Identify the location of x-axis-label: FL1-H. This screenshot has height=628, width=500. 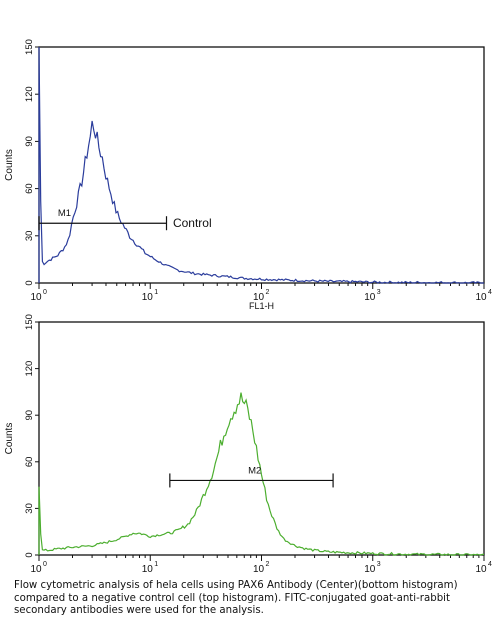
(261, 306).